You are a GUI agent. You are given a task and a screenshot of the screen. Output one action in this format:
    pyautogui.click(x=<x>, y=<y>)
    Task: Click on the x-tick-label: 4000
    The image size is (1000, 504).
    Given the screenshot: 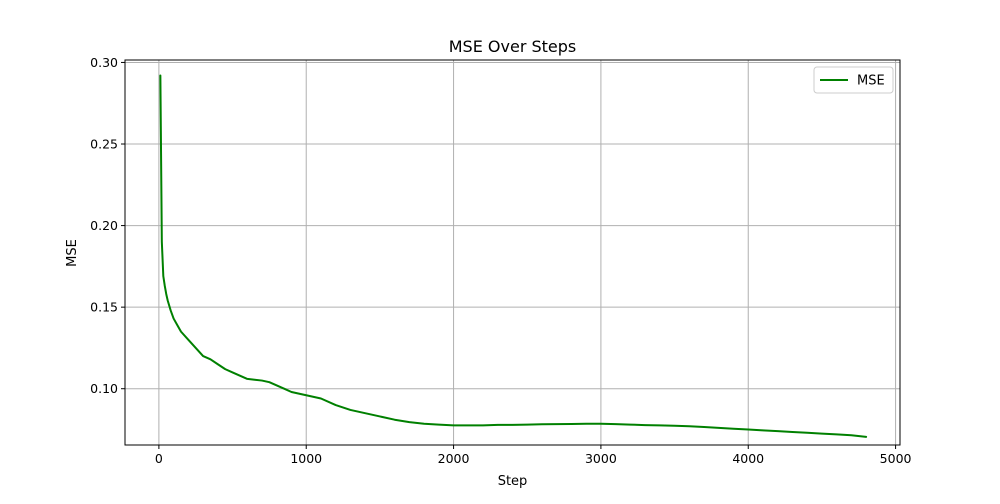 What is the action you would take?
    pyautogui.click(x=748, y=458)
    